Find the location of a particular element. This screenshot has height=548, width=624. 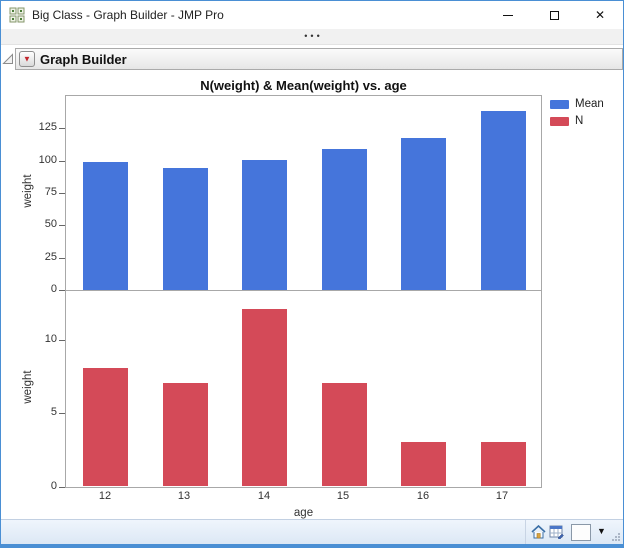

statusbar-divider is located at coordinates (525, 532).